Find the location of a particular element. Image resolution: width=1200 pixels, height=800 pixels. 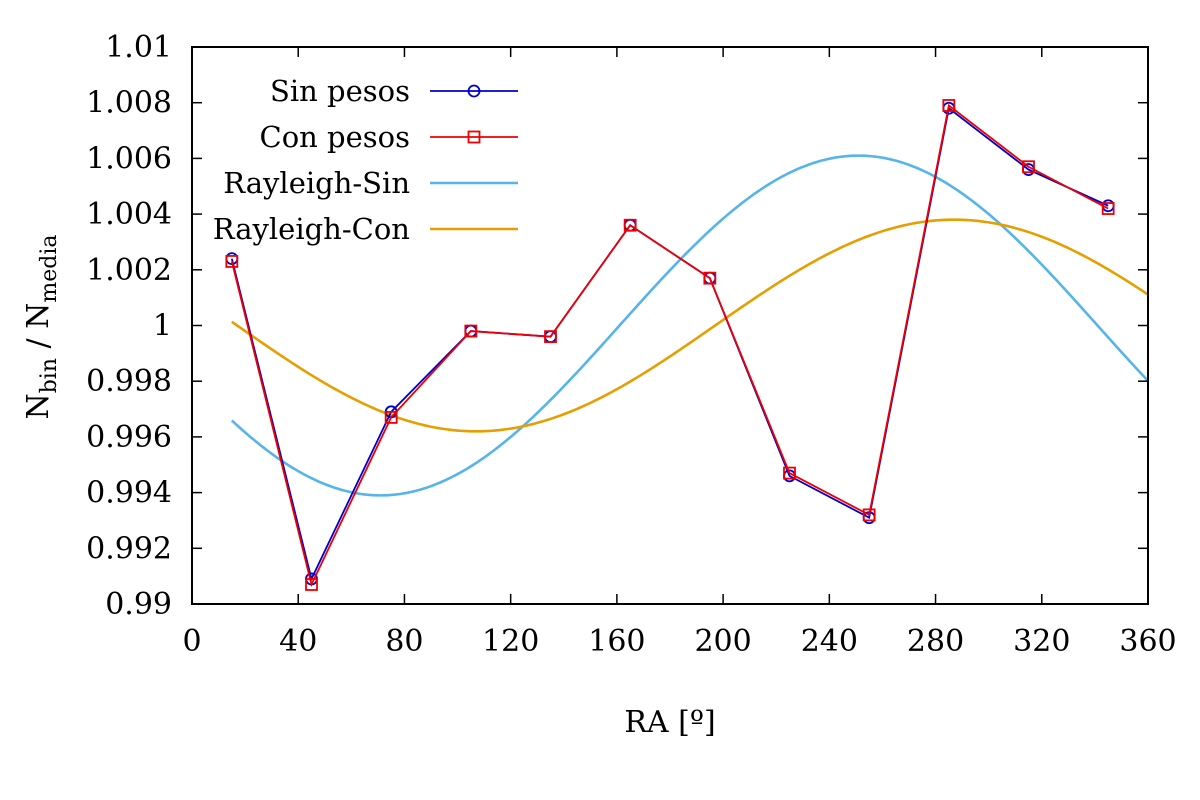

x-axis-label: RA [º] is located at coordinates (669, 722).